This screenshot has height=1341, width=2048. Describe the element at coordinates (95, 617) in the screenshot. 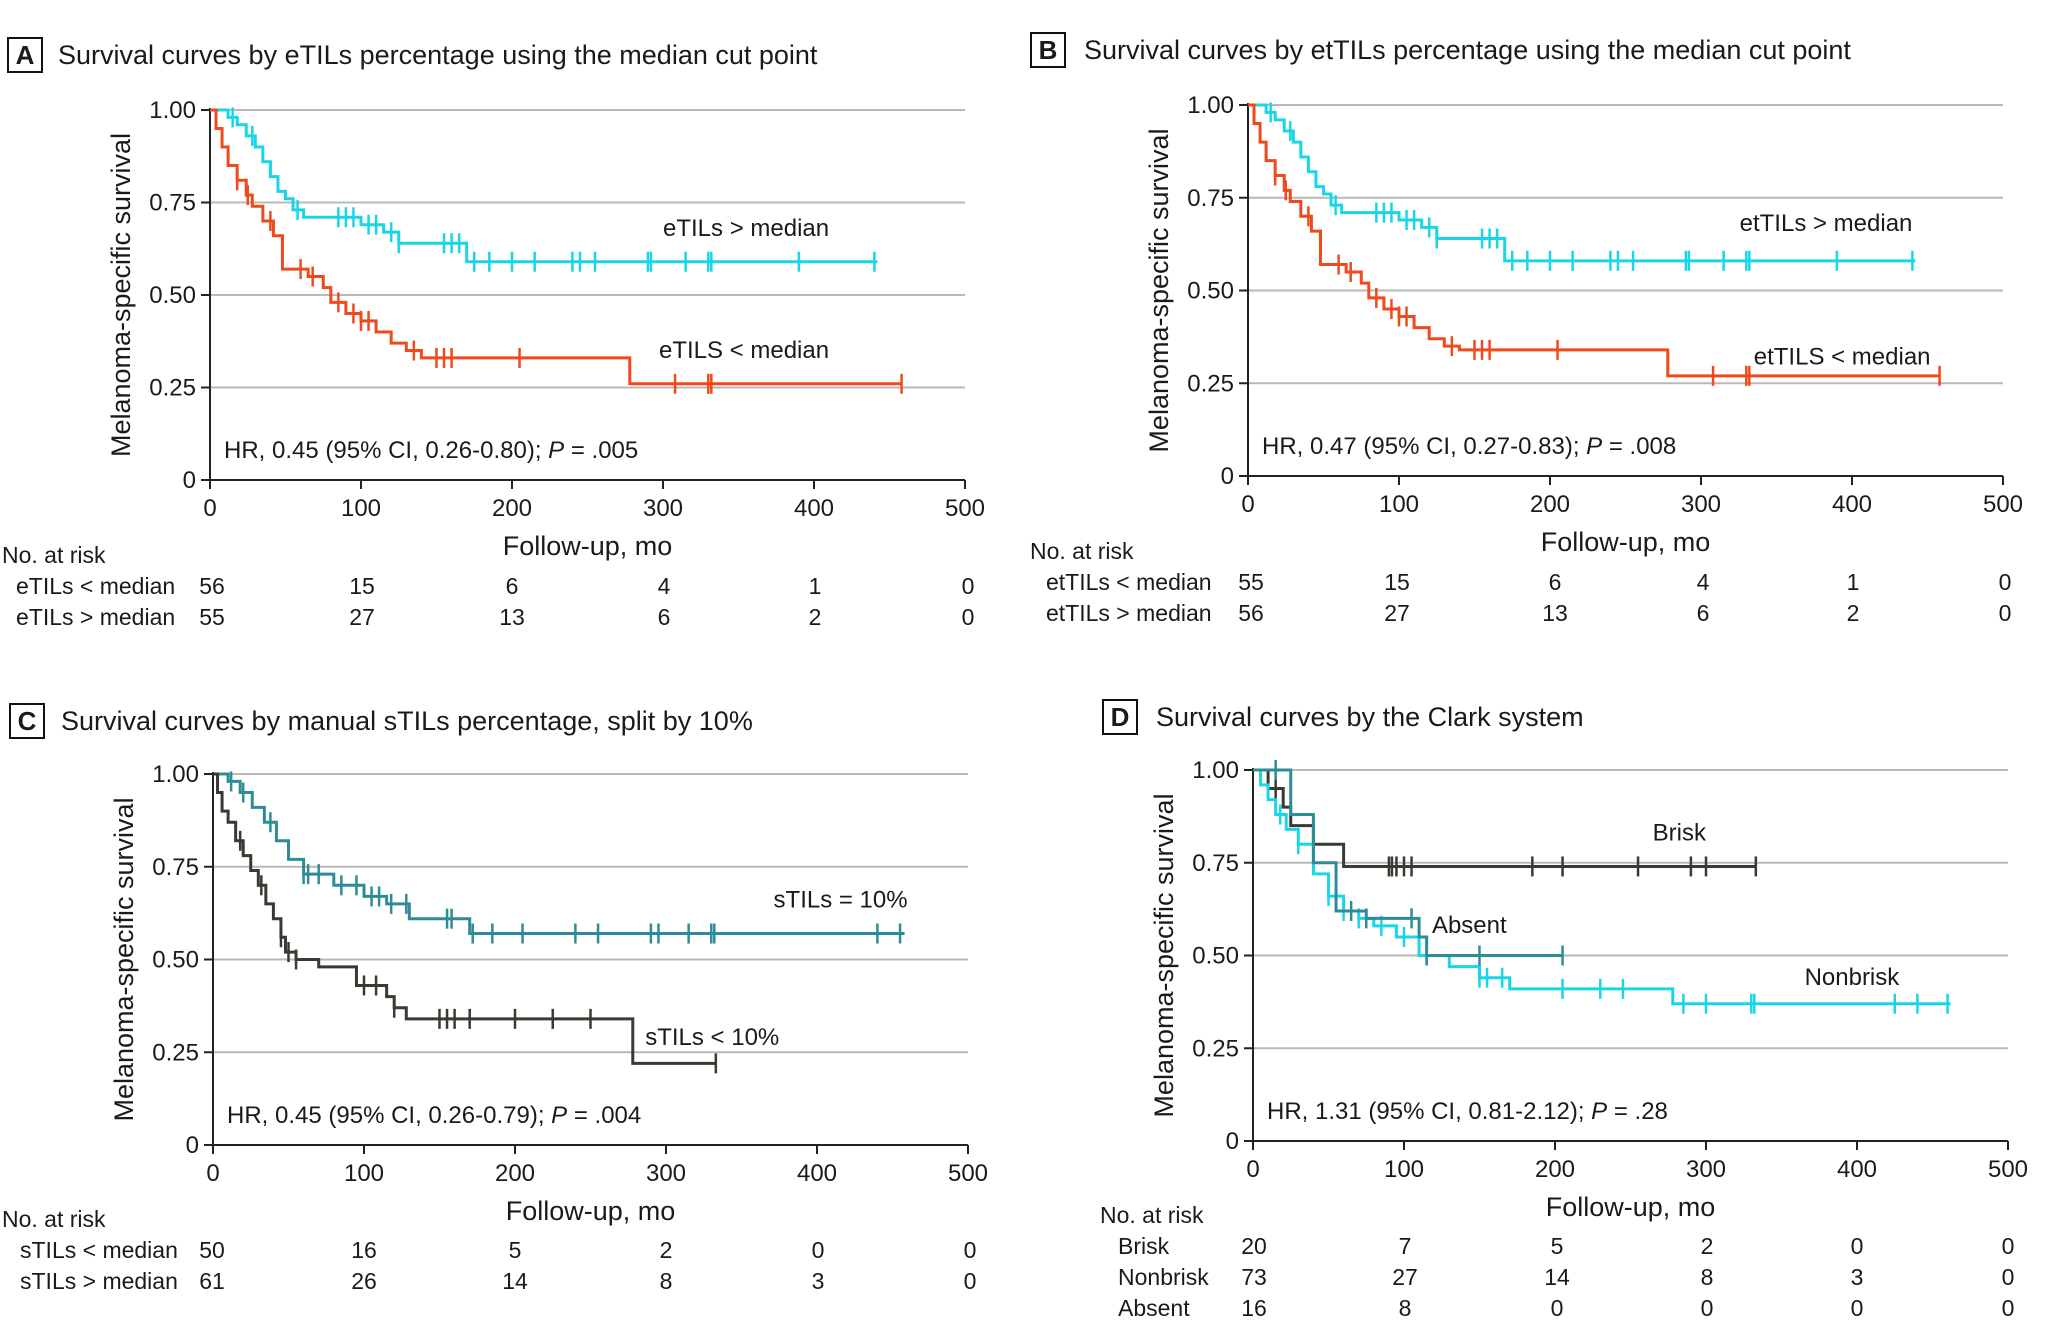

I see `risk-row-label: eTILs > median` at that location.